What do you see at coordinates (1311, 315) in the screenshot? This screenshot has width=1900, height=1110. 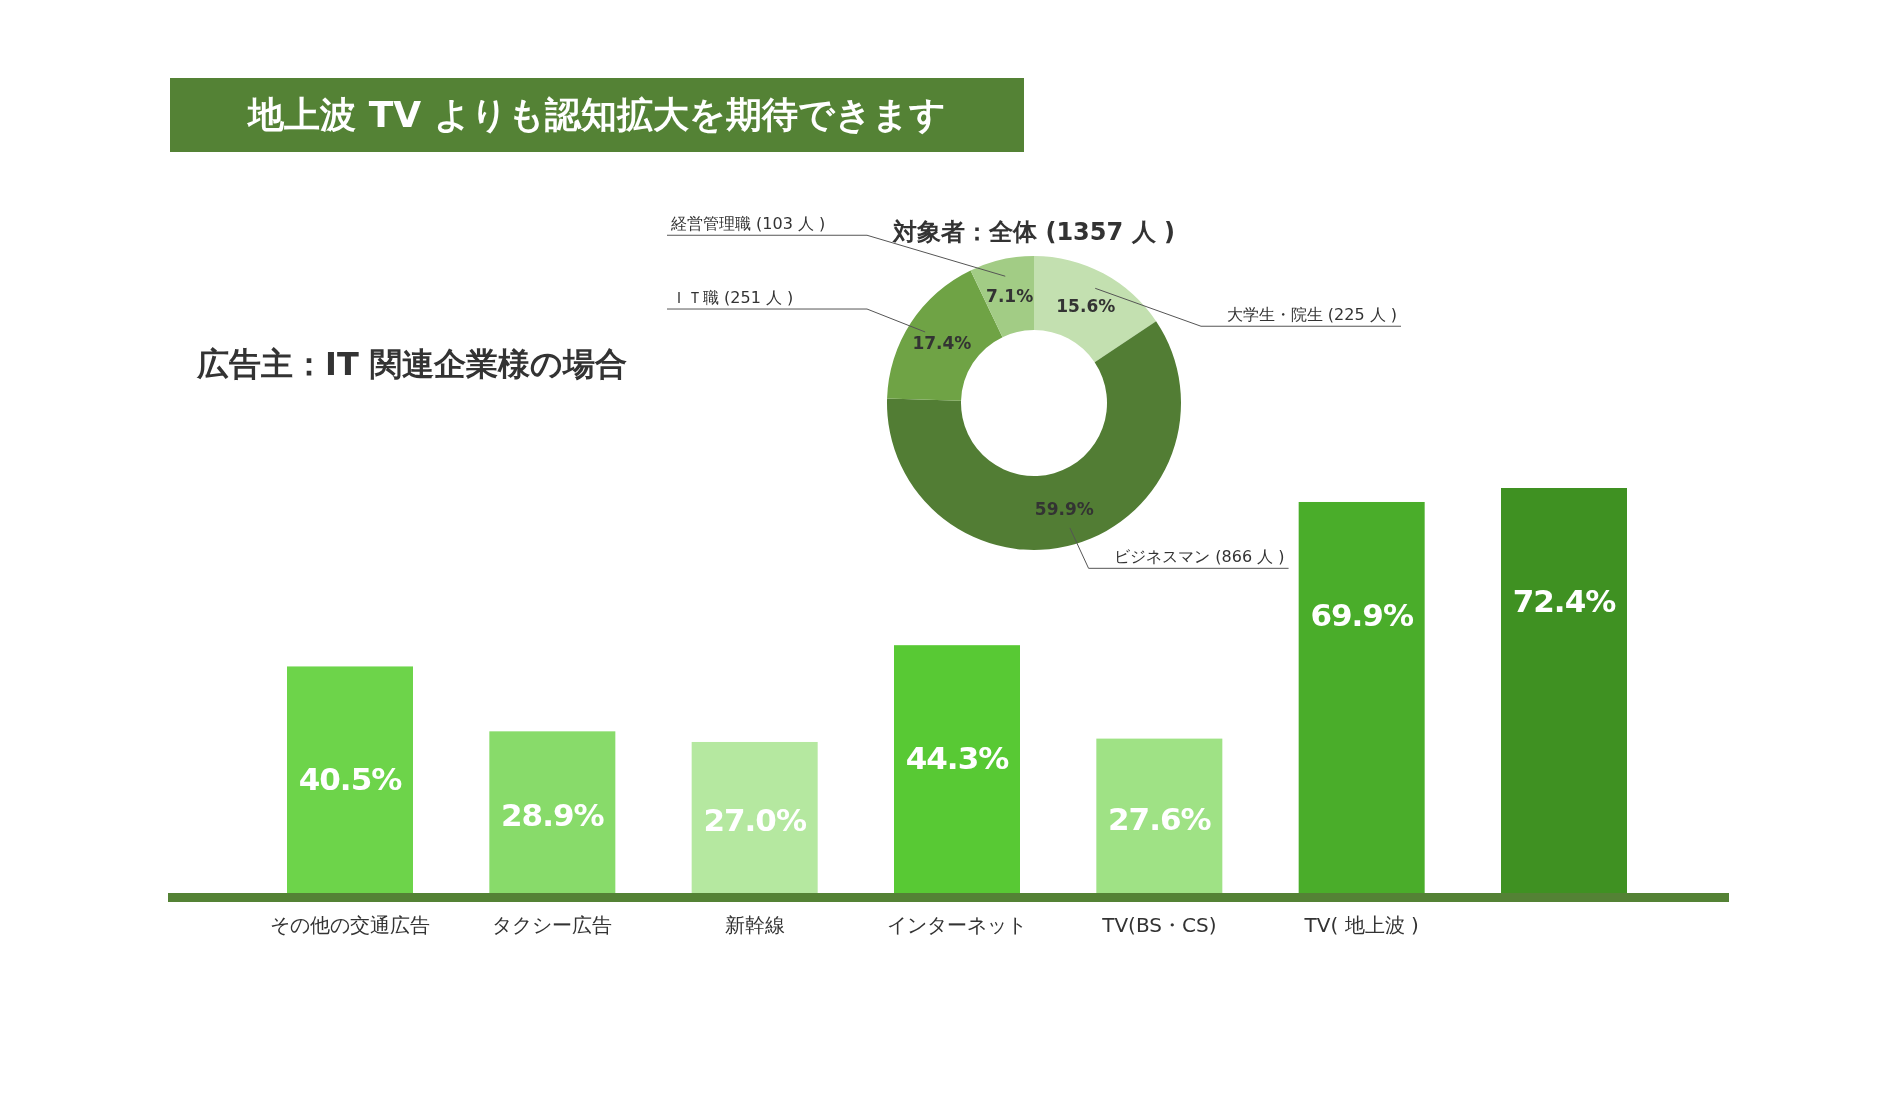 I see `slice-label: 大学生・院生 (225 人 )` at bounding box center [1311, 315].